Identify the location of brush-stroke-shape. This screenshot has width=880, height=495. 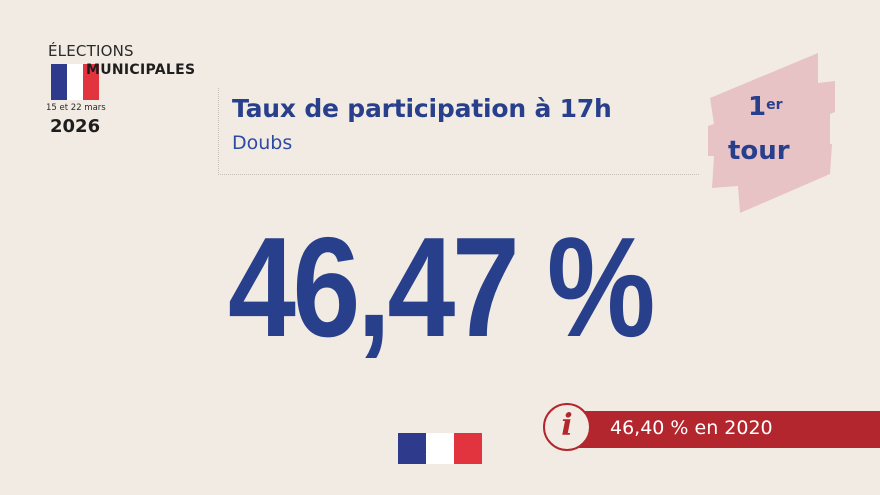
(771, 133).